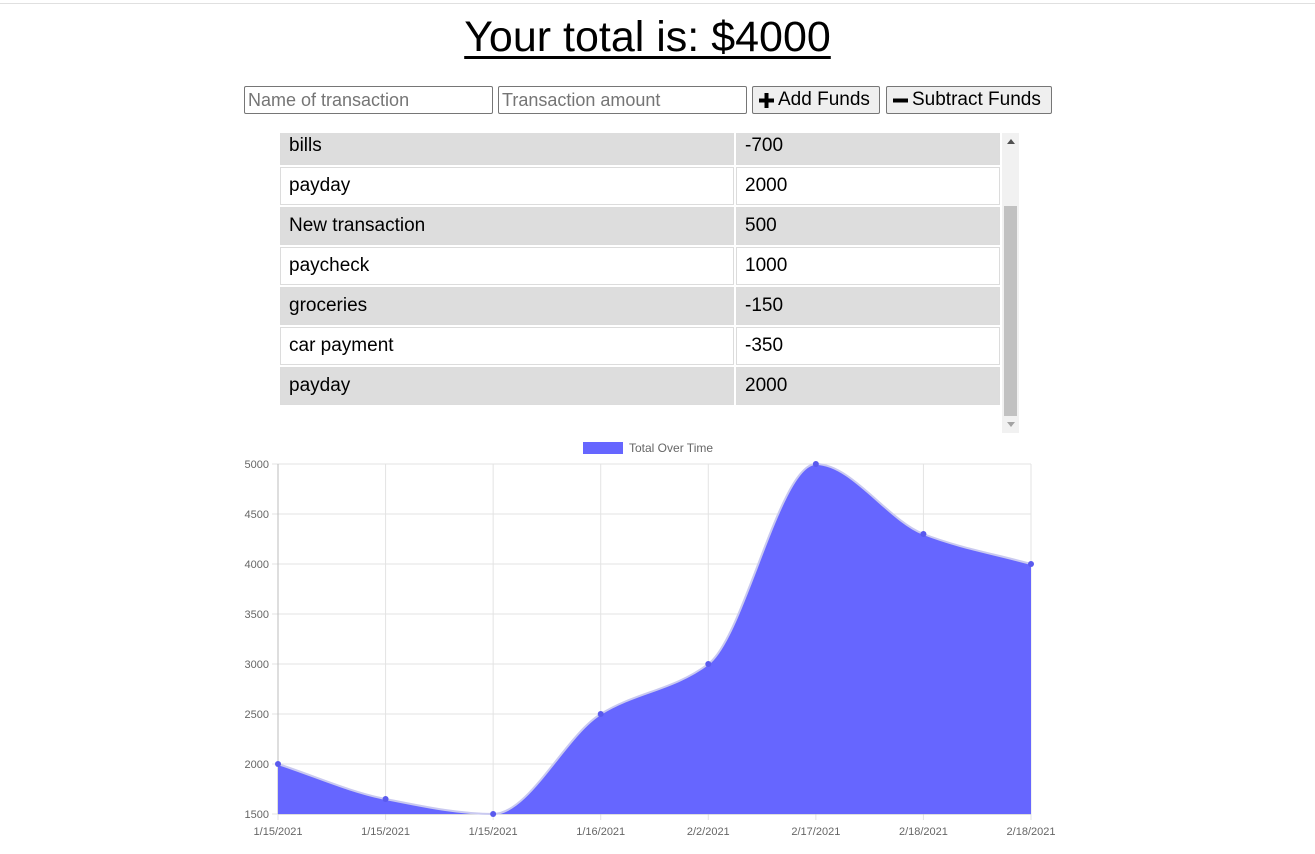  I want to click on transaction-name-cell: groceries, so click(507, 306).